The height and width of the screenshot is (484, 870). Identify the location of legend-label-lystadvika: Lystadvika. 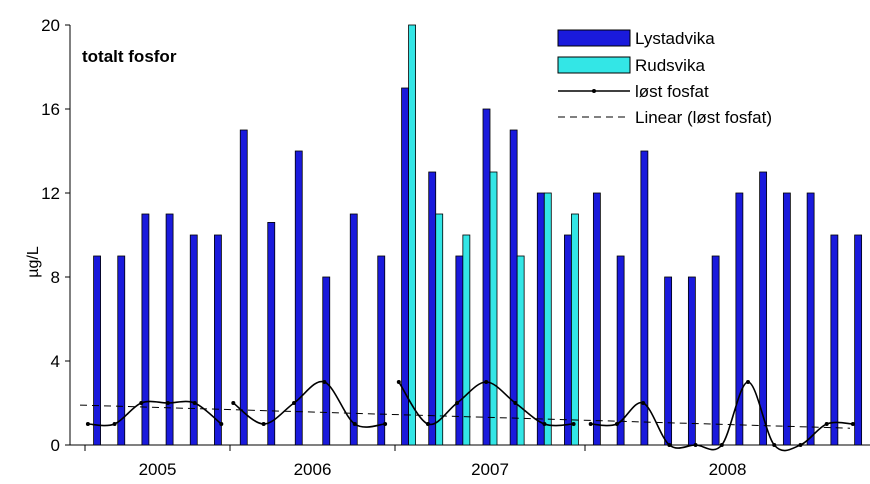
(675, 38).